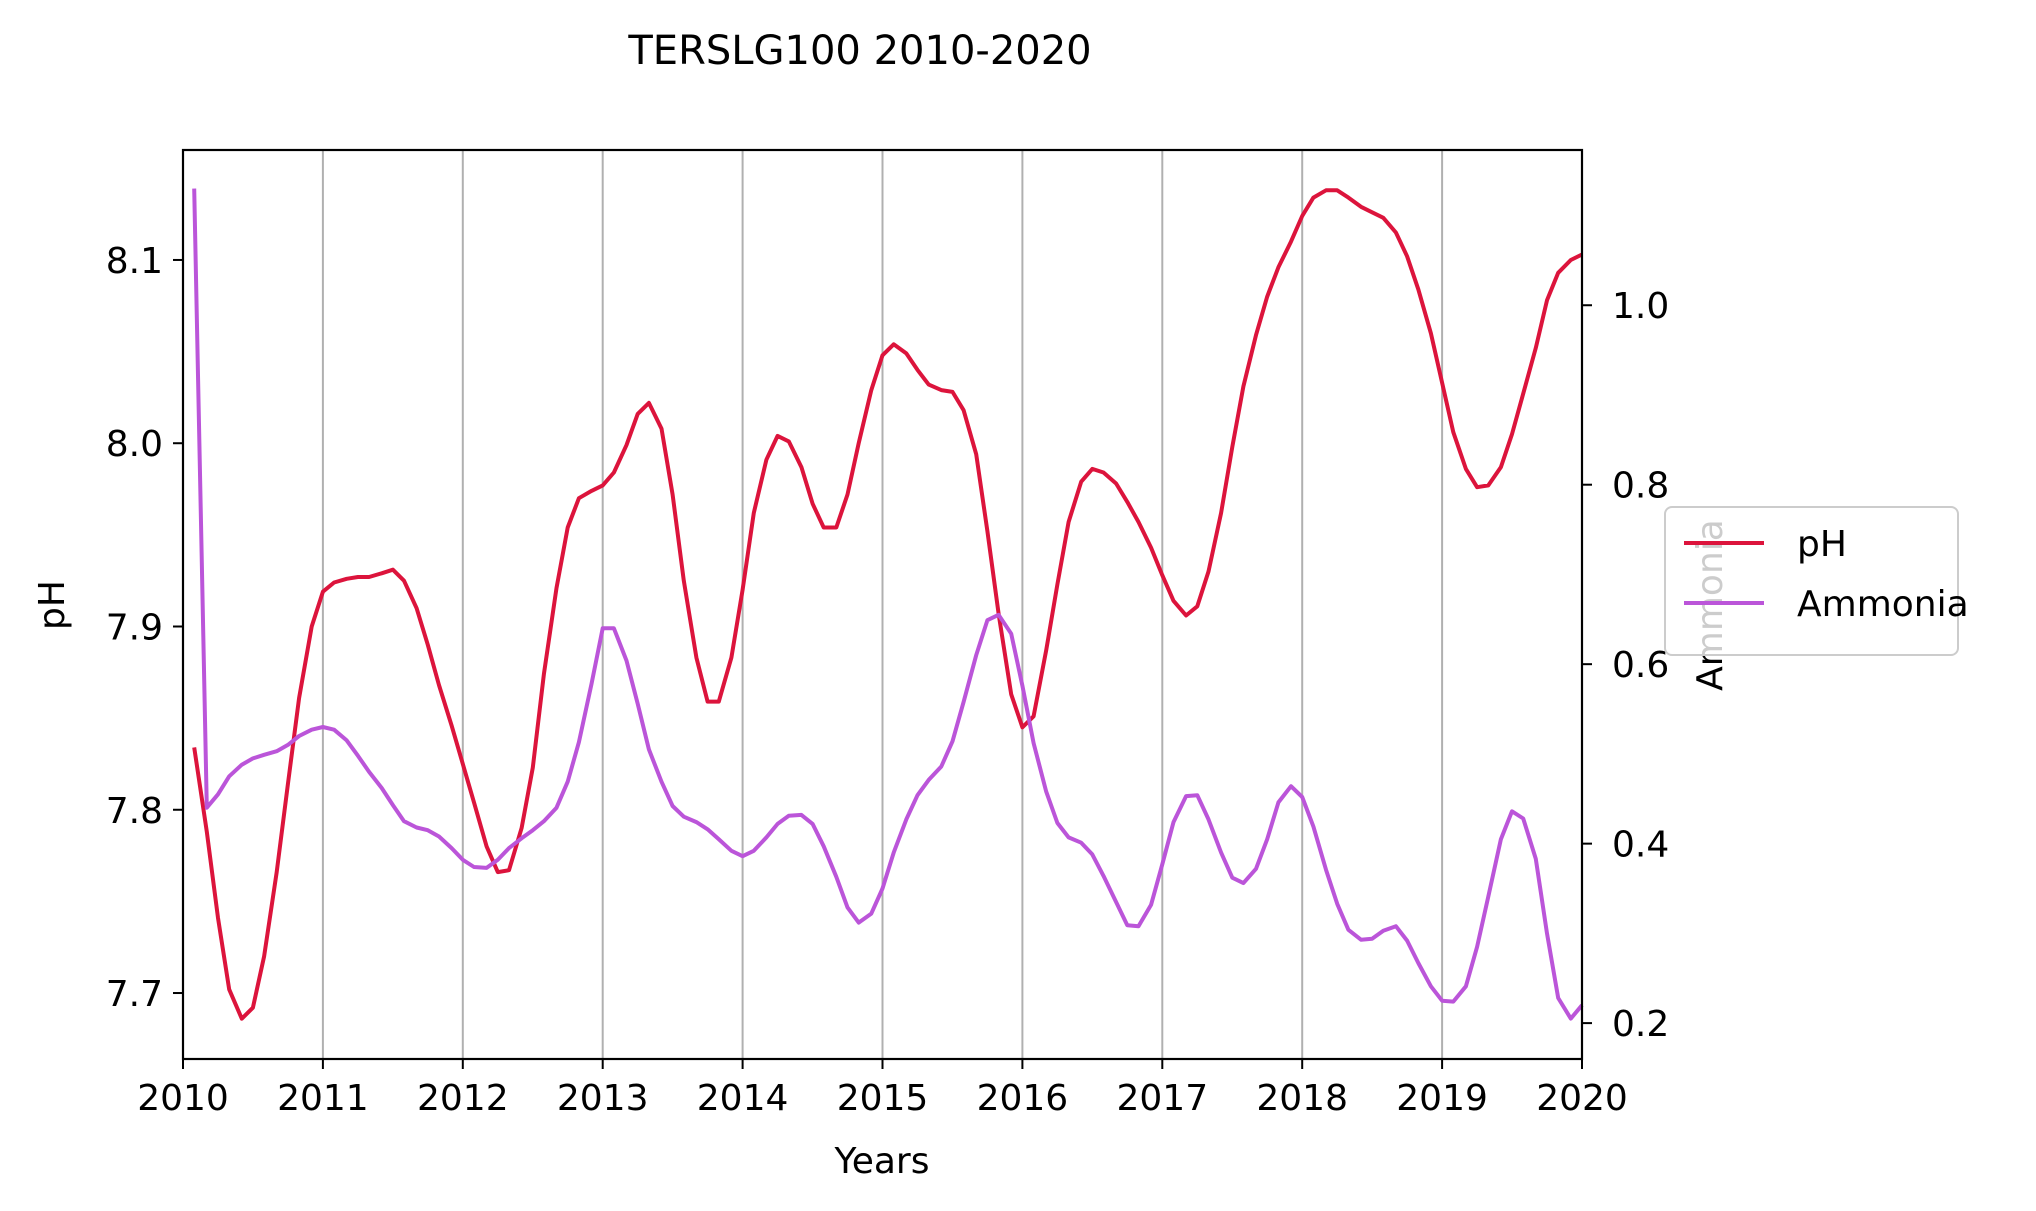 The width and height of the screenshot is (2036, 1211). What do you see at coordinates (1442, 1098) in the screenshot?
I see `x-tick-label: 2019` at bounding box center [1442, 1098].